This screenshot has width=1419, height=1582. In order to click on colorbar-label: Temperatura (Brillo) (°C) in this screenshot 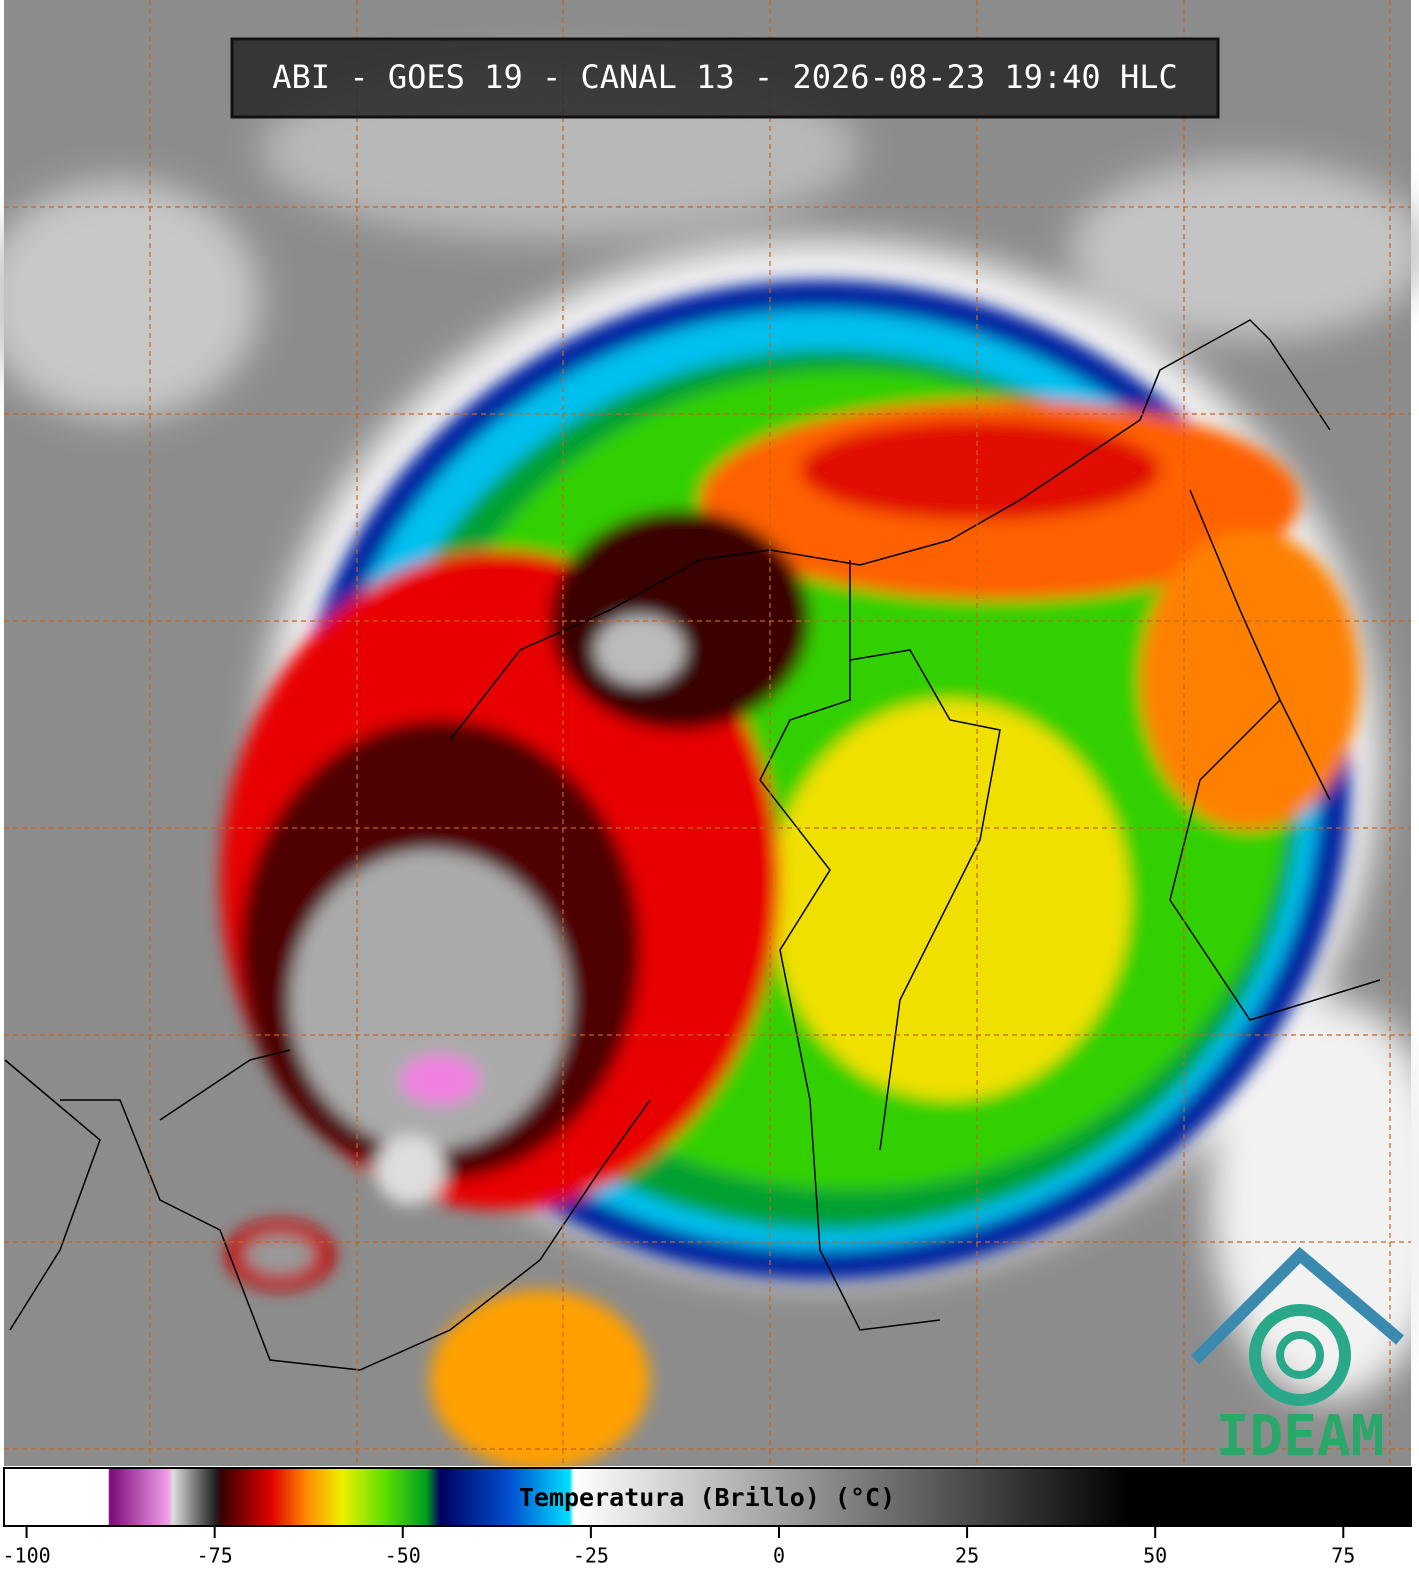, I will do `click(707, 1497)`.